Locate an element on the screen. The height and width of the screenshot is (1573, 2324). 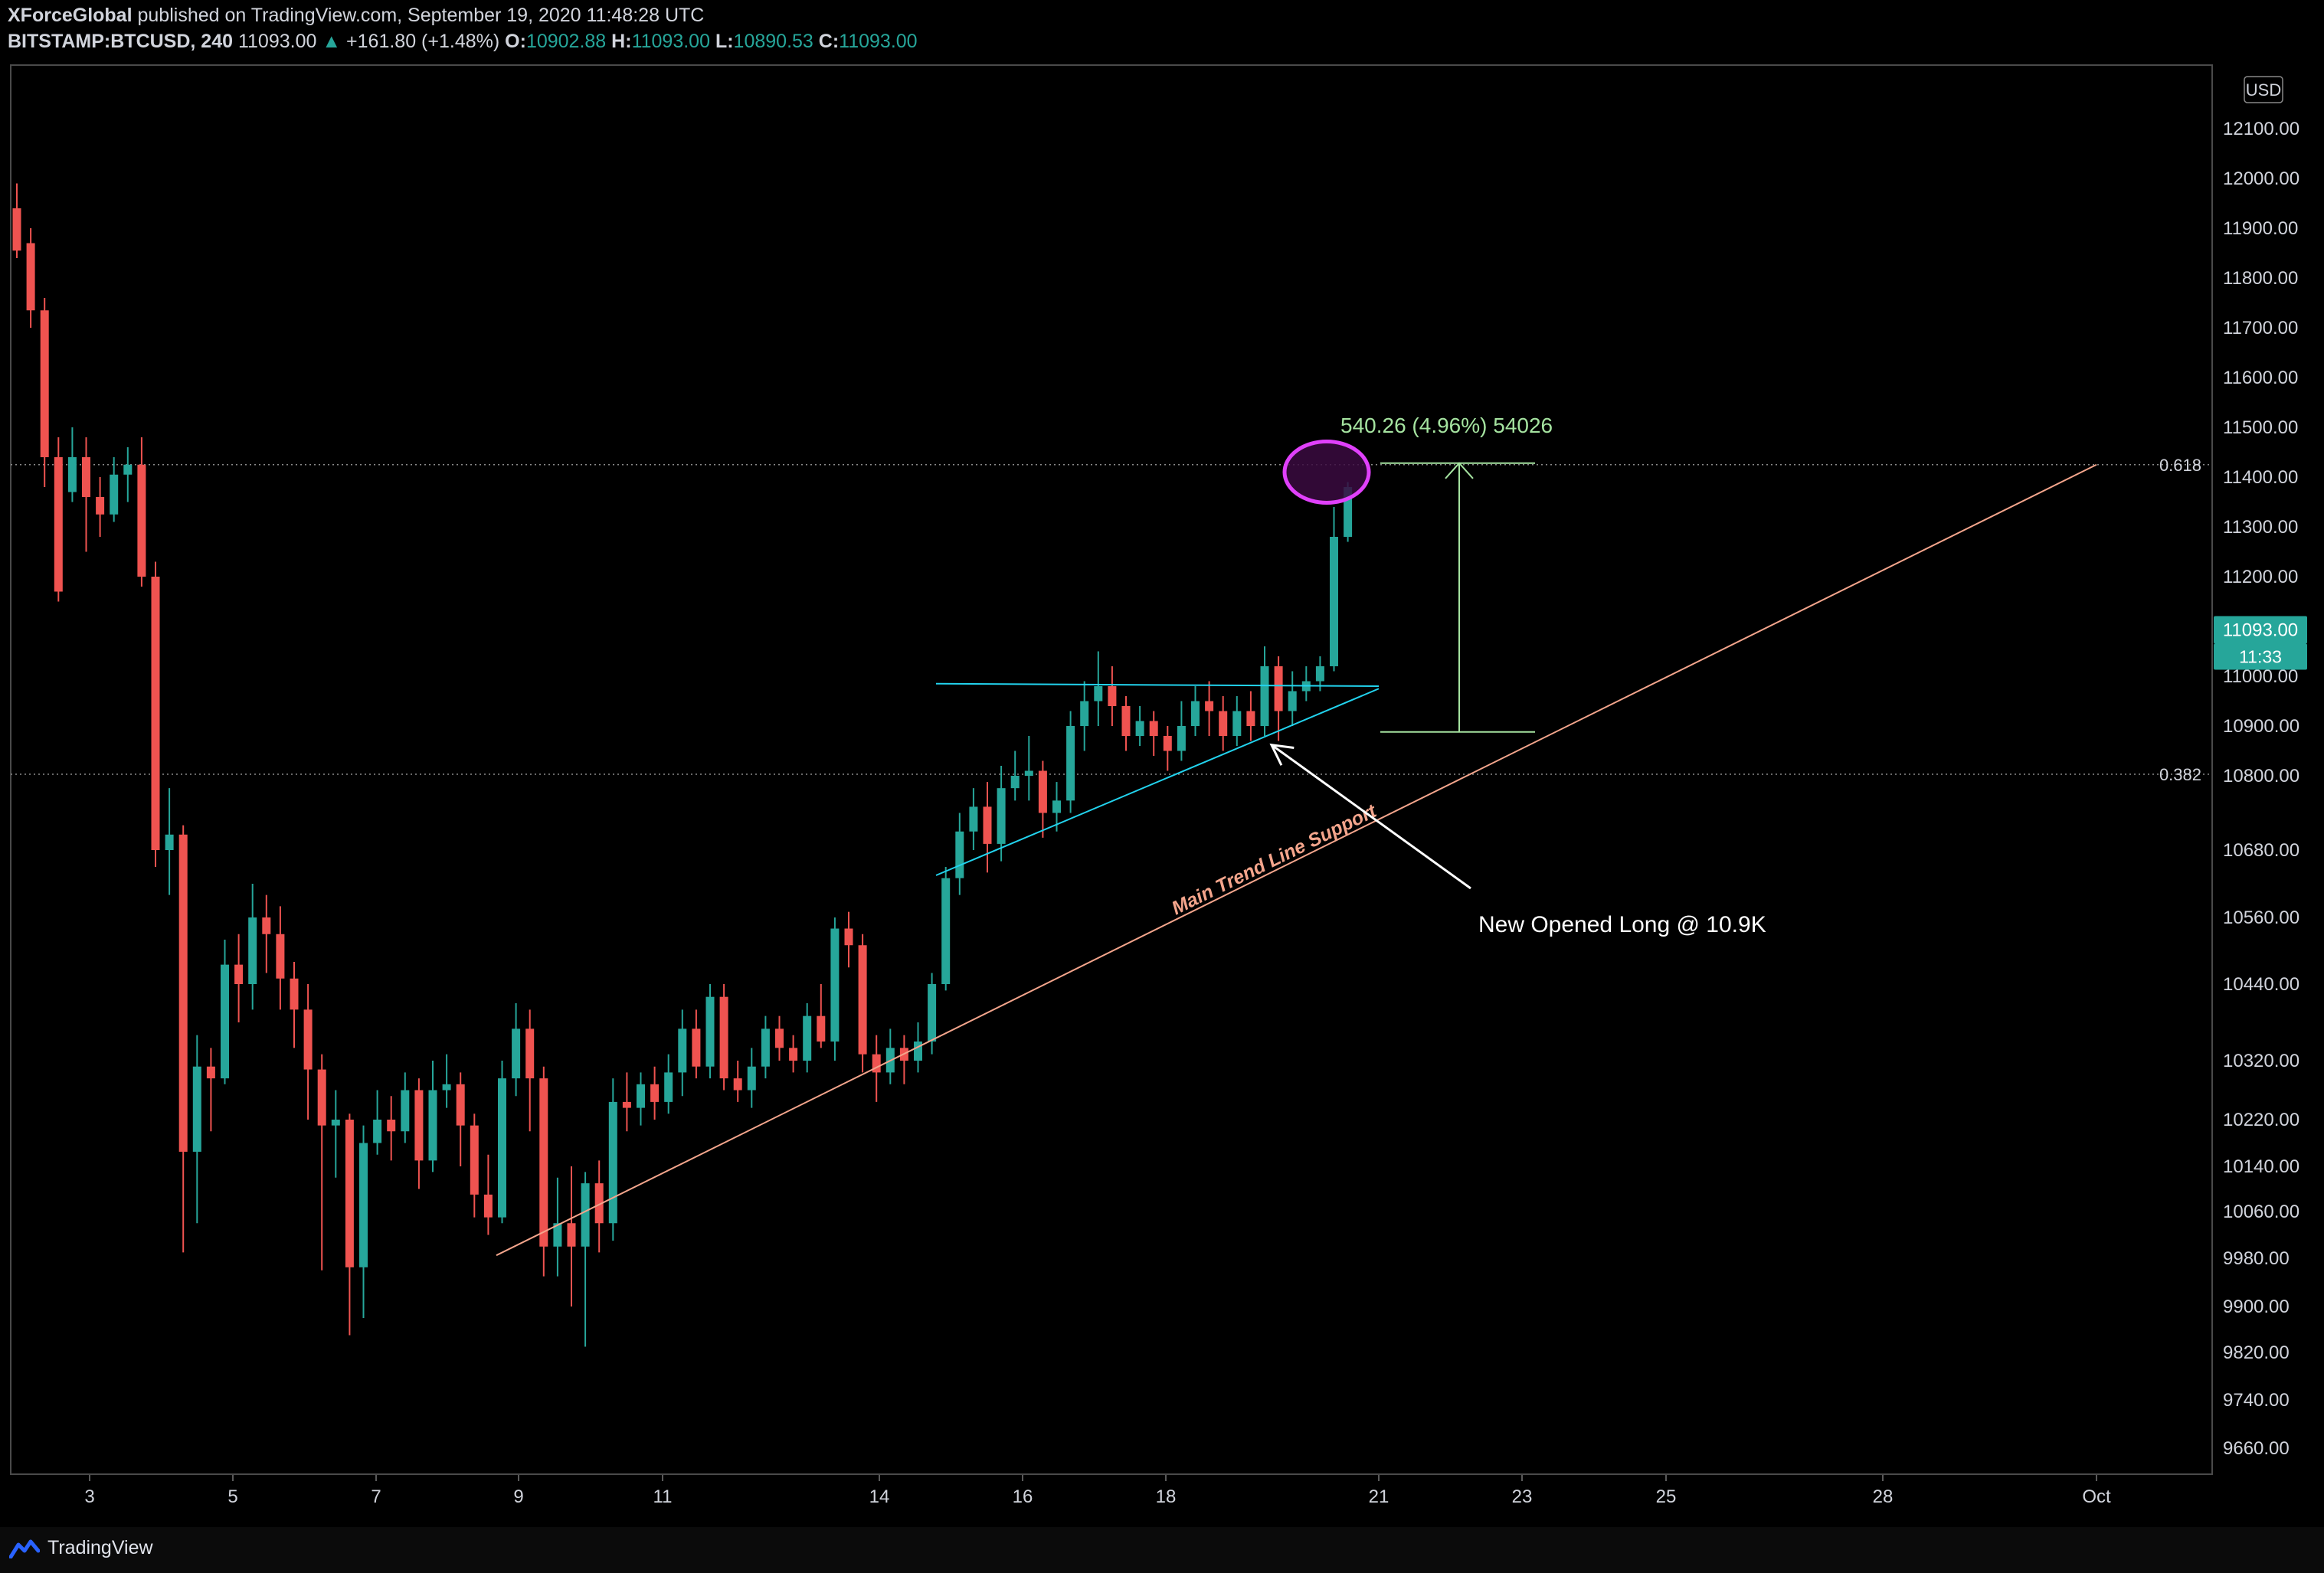
triangle-support-line is located at coordinates (1157, 782).